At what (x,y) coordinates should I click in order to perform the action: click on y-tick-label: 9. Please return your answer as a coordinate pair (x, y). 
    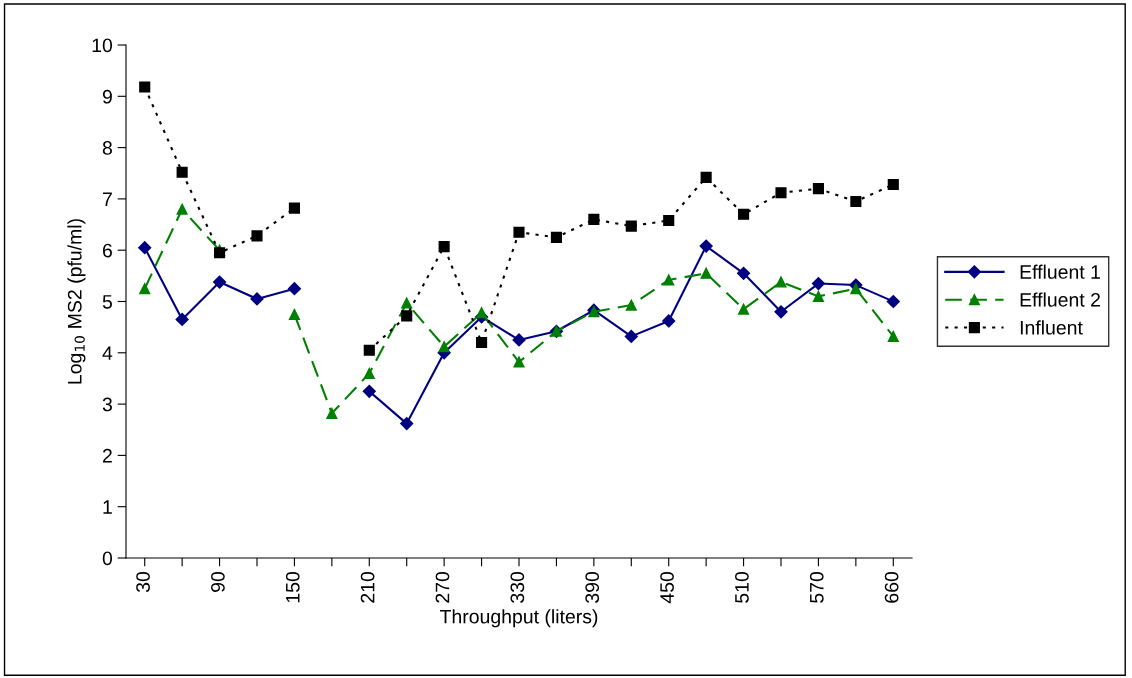
    Looking at the image, I should click on (107, 96).